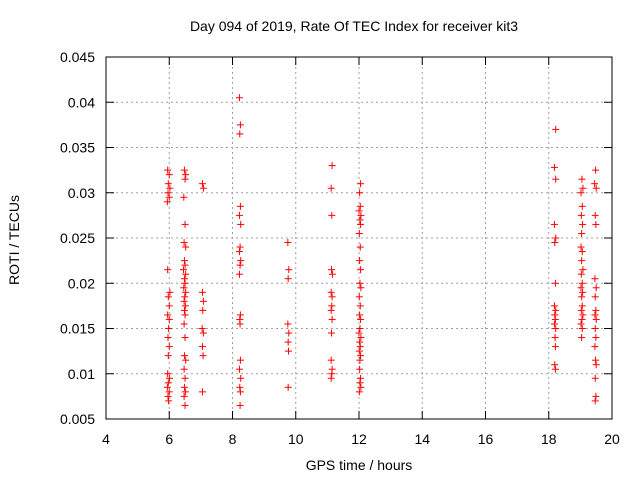 The height and width of the screenshot is (480, 640). I want to click on y-tick-label: 0.02, so click(81, 283).